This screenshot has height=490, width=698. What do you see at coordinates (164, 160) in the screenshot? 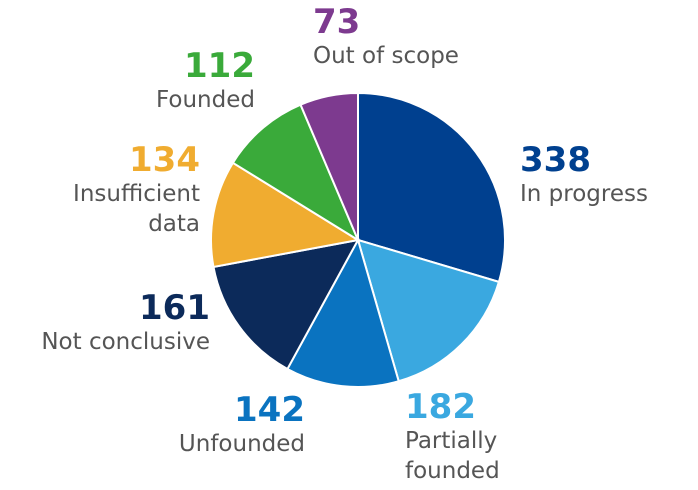
I see `value-label: 134` at bounding box center [164, 160].